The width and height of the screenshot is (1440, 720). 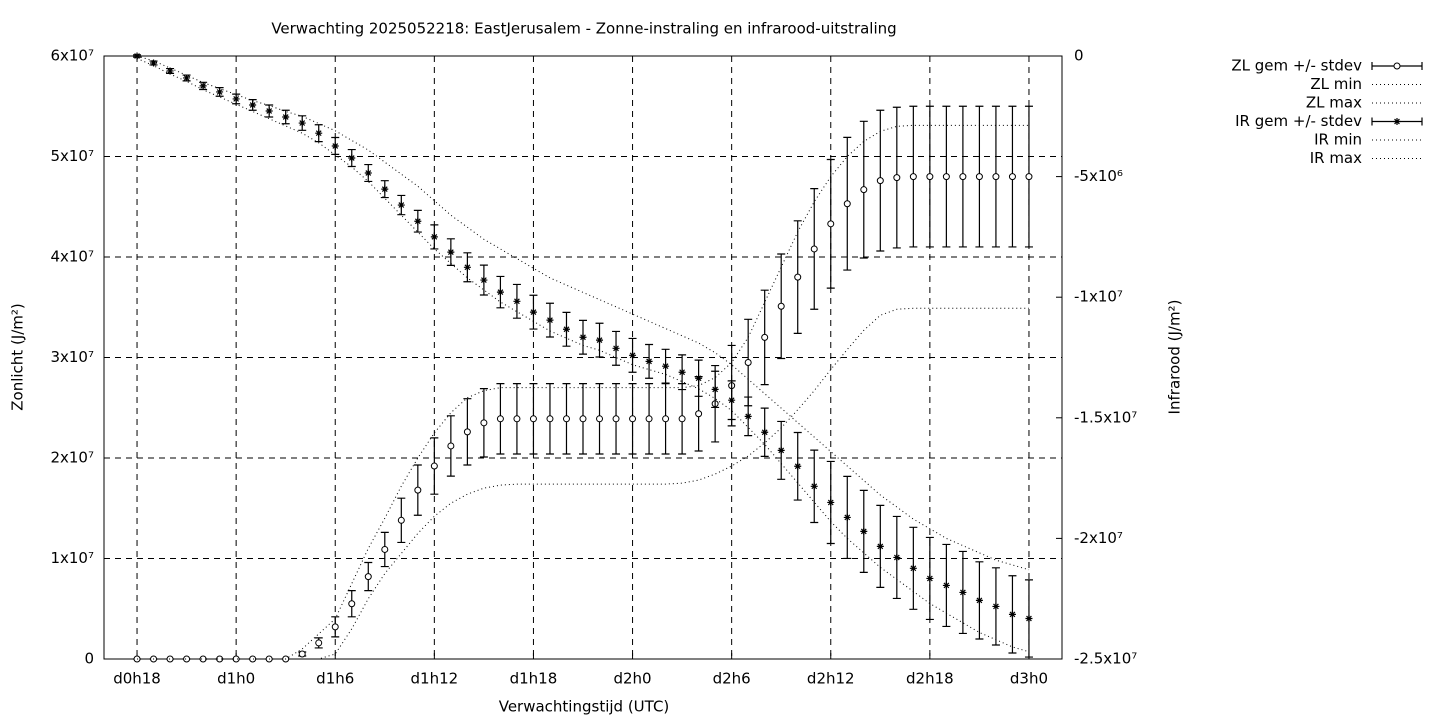 What do you see at coordinates (584, 707) in the screenshot?
I see `x-axis-label: Verwachtingstijd (UTC)` at bounding box center [584, 707].